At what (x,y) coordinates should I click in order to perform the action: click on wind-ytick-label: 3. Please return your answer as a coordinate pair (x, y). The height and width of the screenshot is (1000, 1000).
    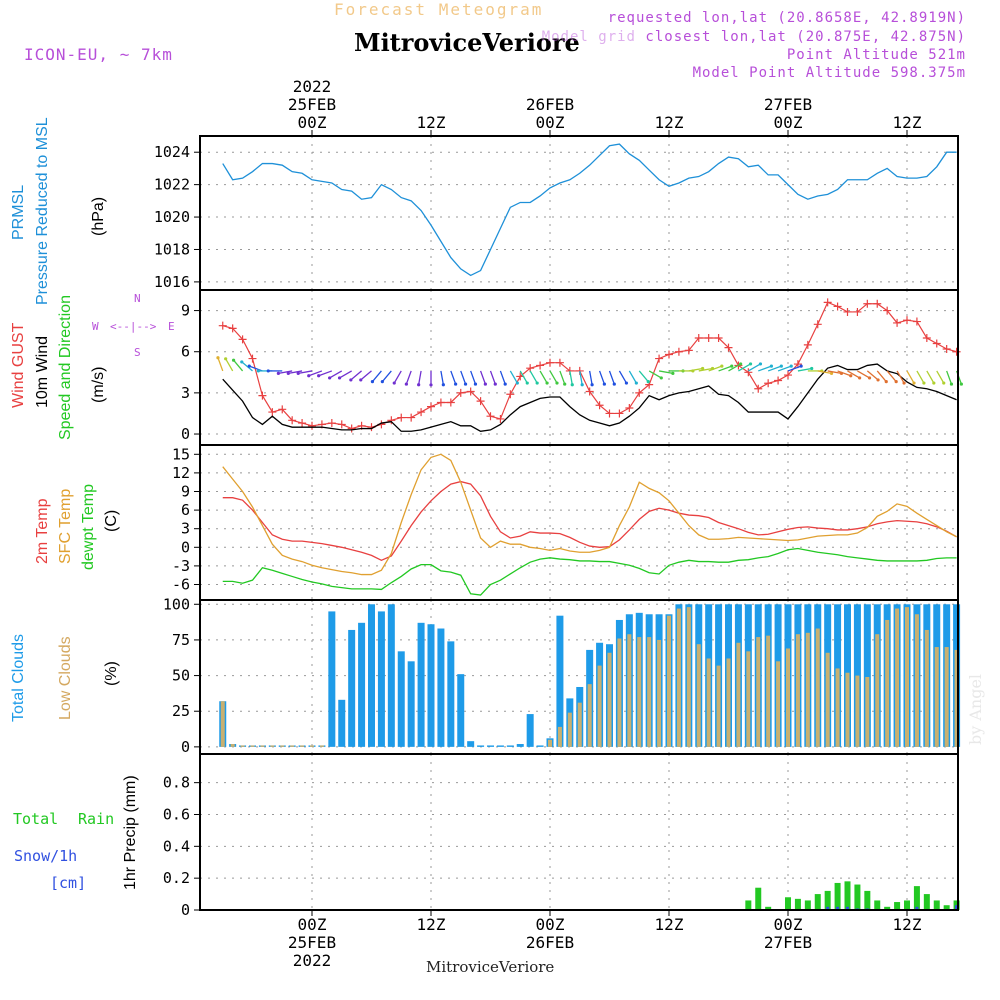
    Looking at the image, I should click on (185, 393).